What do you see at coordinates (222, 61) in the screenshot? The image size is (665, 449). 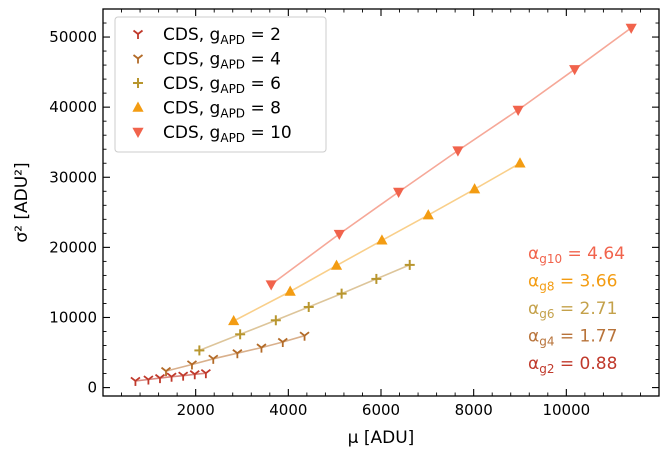 I see `legend-label: CDS, gAPD = 4` at bounding box center [222, 61].